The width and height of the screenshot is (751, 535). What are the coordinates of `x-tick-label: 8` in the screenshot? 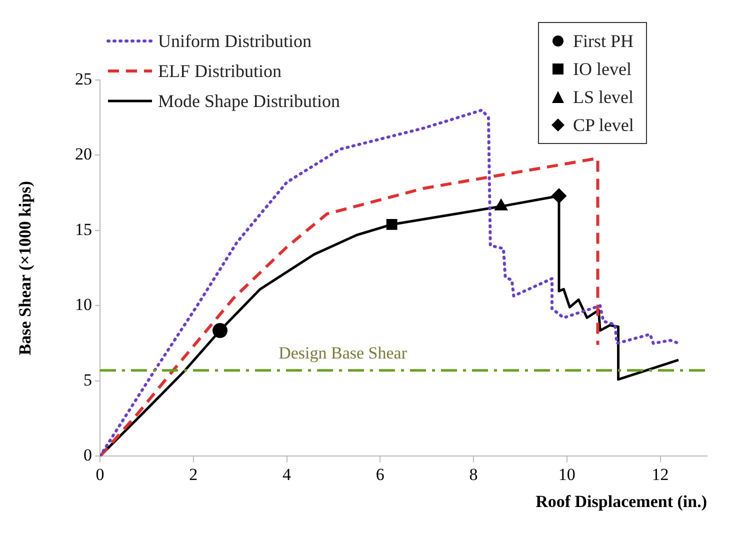 It's located at (473, 474).